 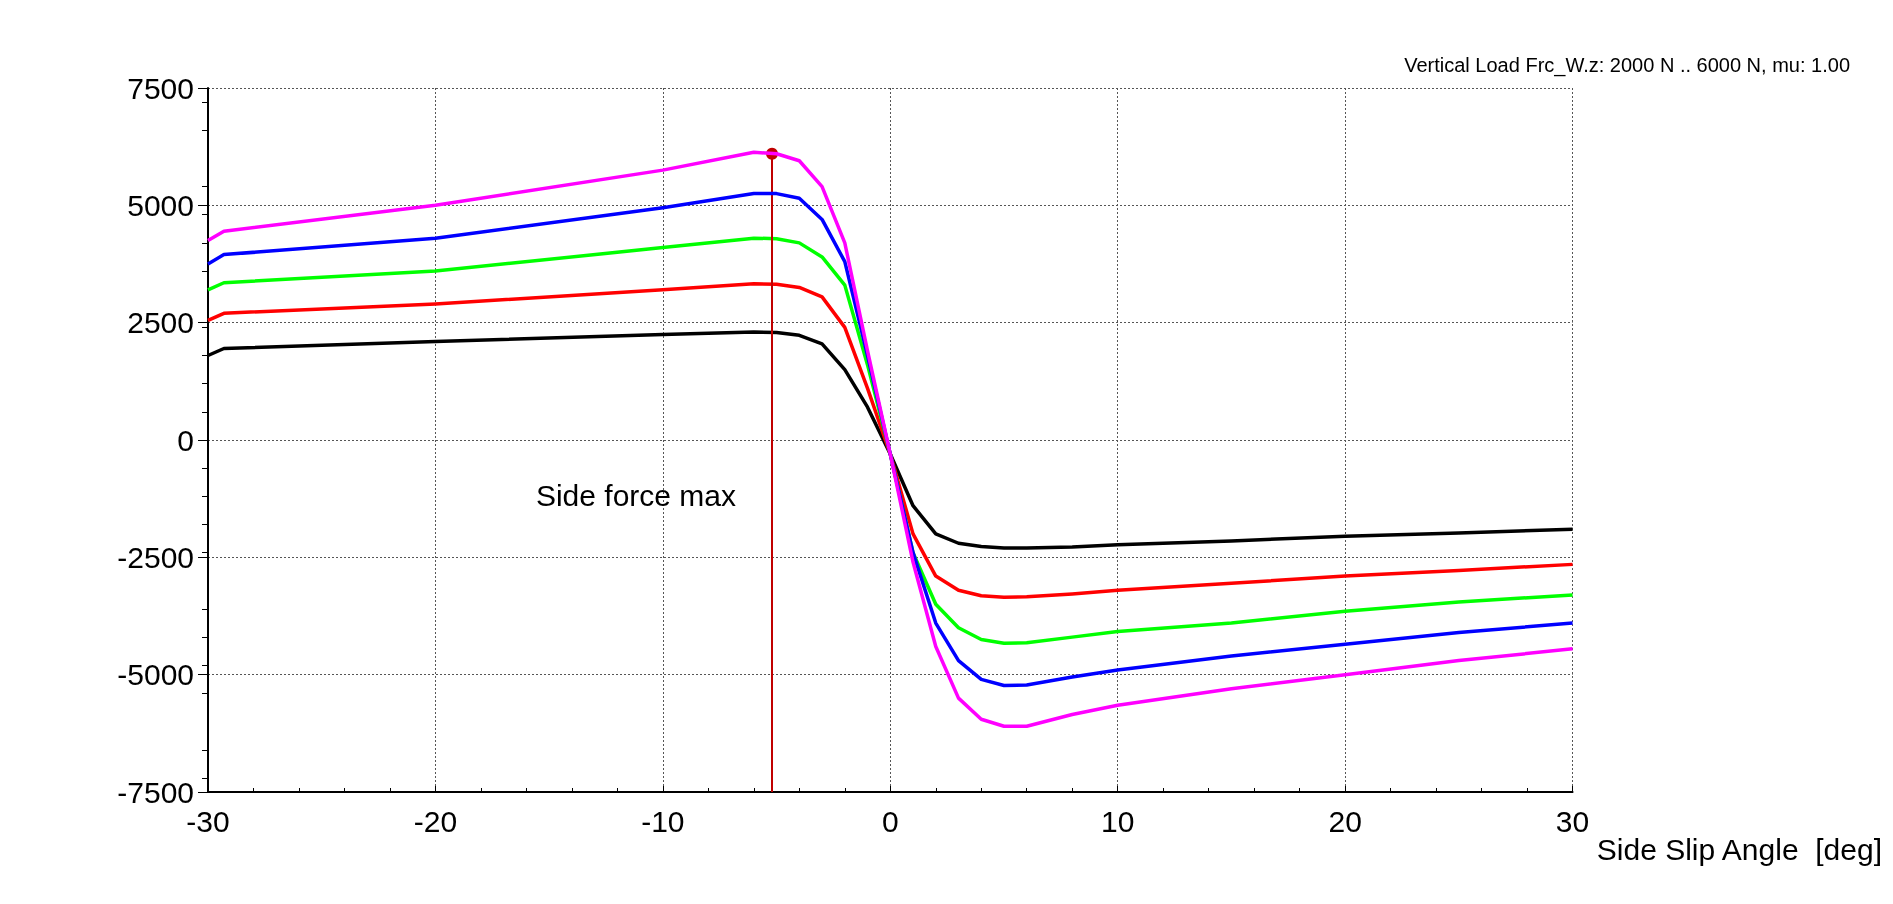 What do you see at coordinates (636, 495) in the screenshot?
I see `ref-line-label: Side force max` at bounding box center [636, 495].